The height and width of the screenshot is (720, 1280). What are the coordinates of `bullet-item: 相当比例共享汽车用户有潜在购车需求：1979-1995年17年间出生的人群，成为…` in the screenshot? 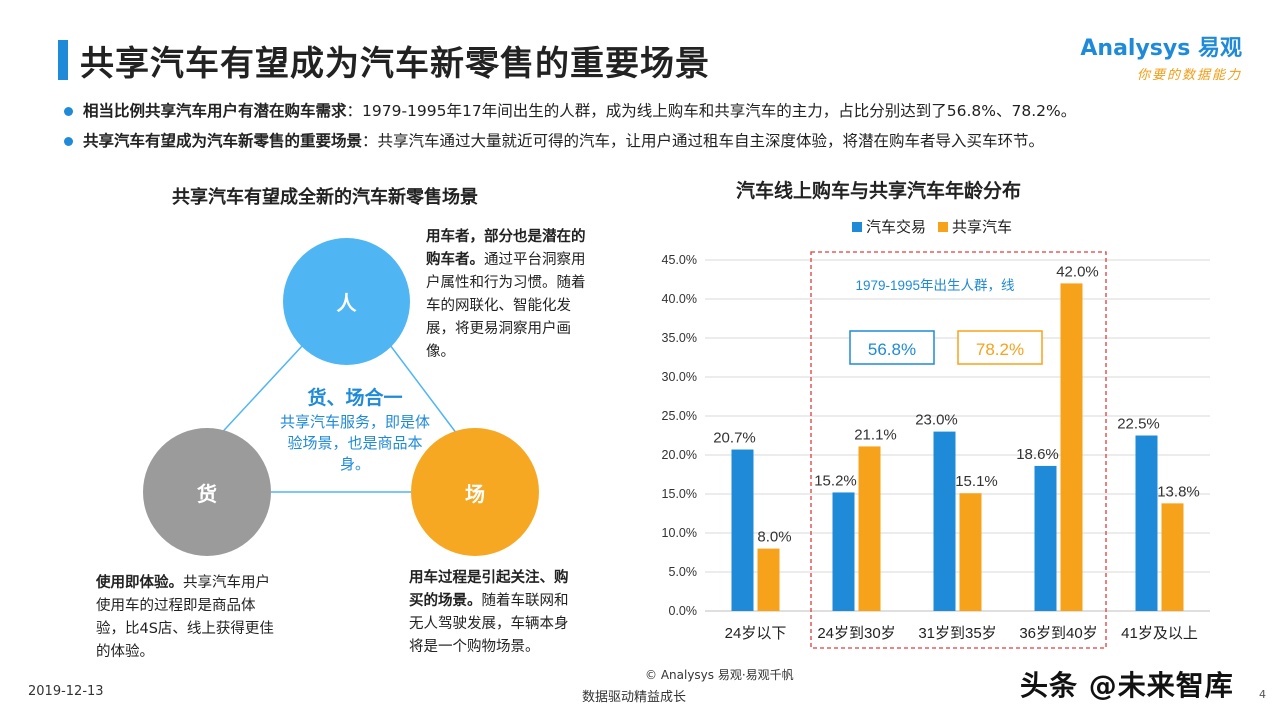 It's located at (654, 111).